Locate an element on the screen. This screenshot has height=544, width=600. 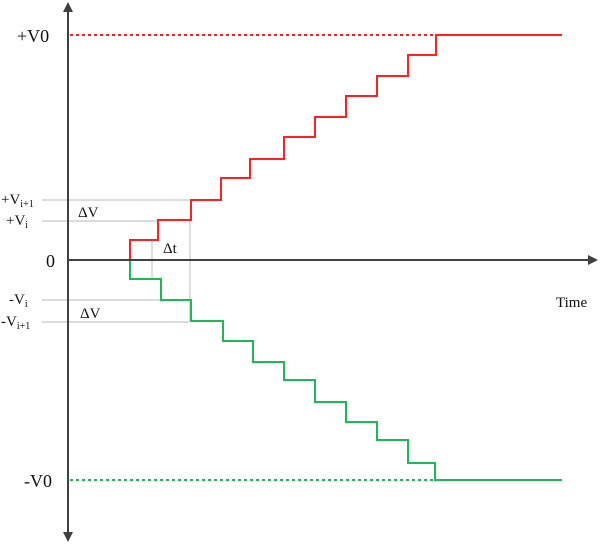
label-minus-vi-main: -V is located at coordinates (17, 300).